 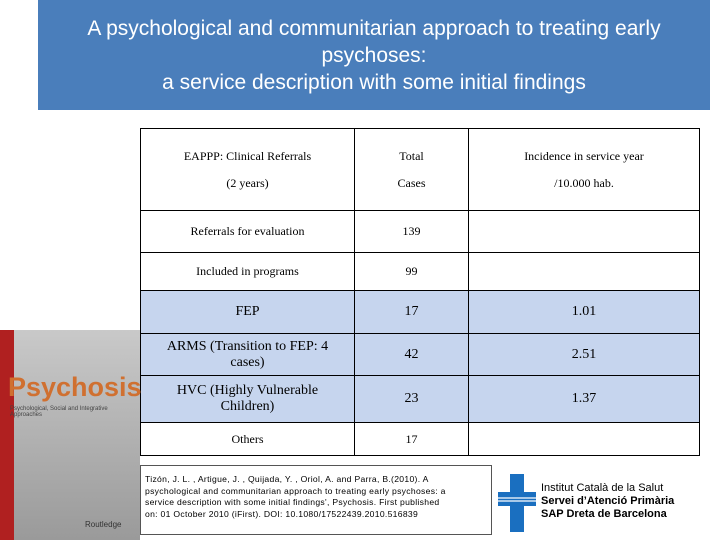 I want to click on table-row: Referrals for evaluation 139, so click(x=420, y=231).